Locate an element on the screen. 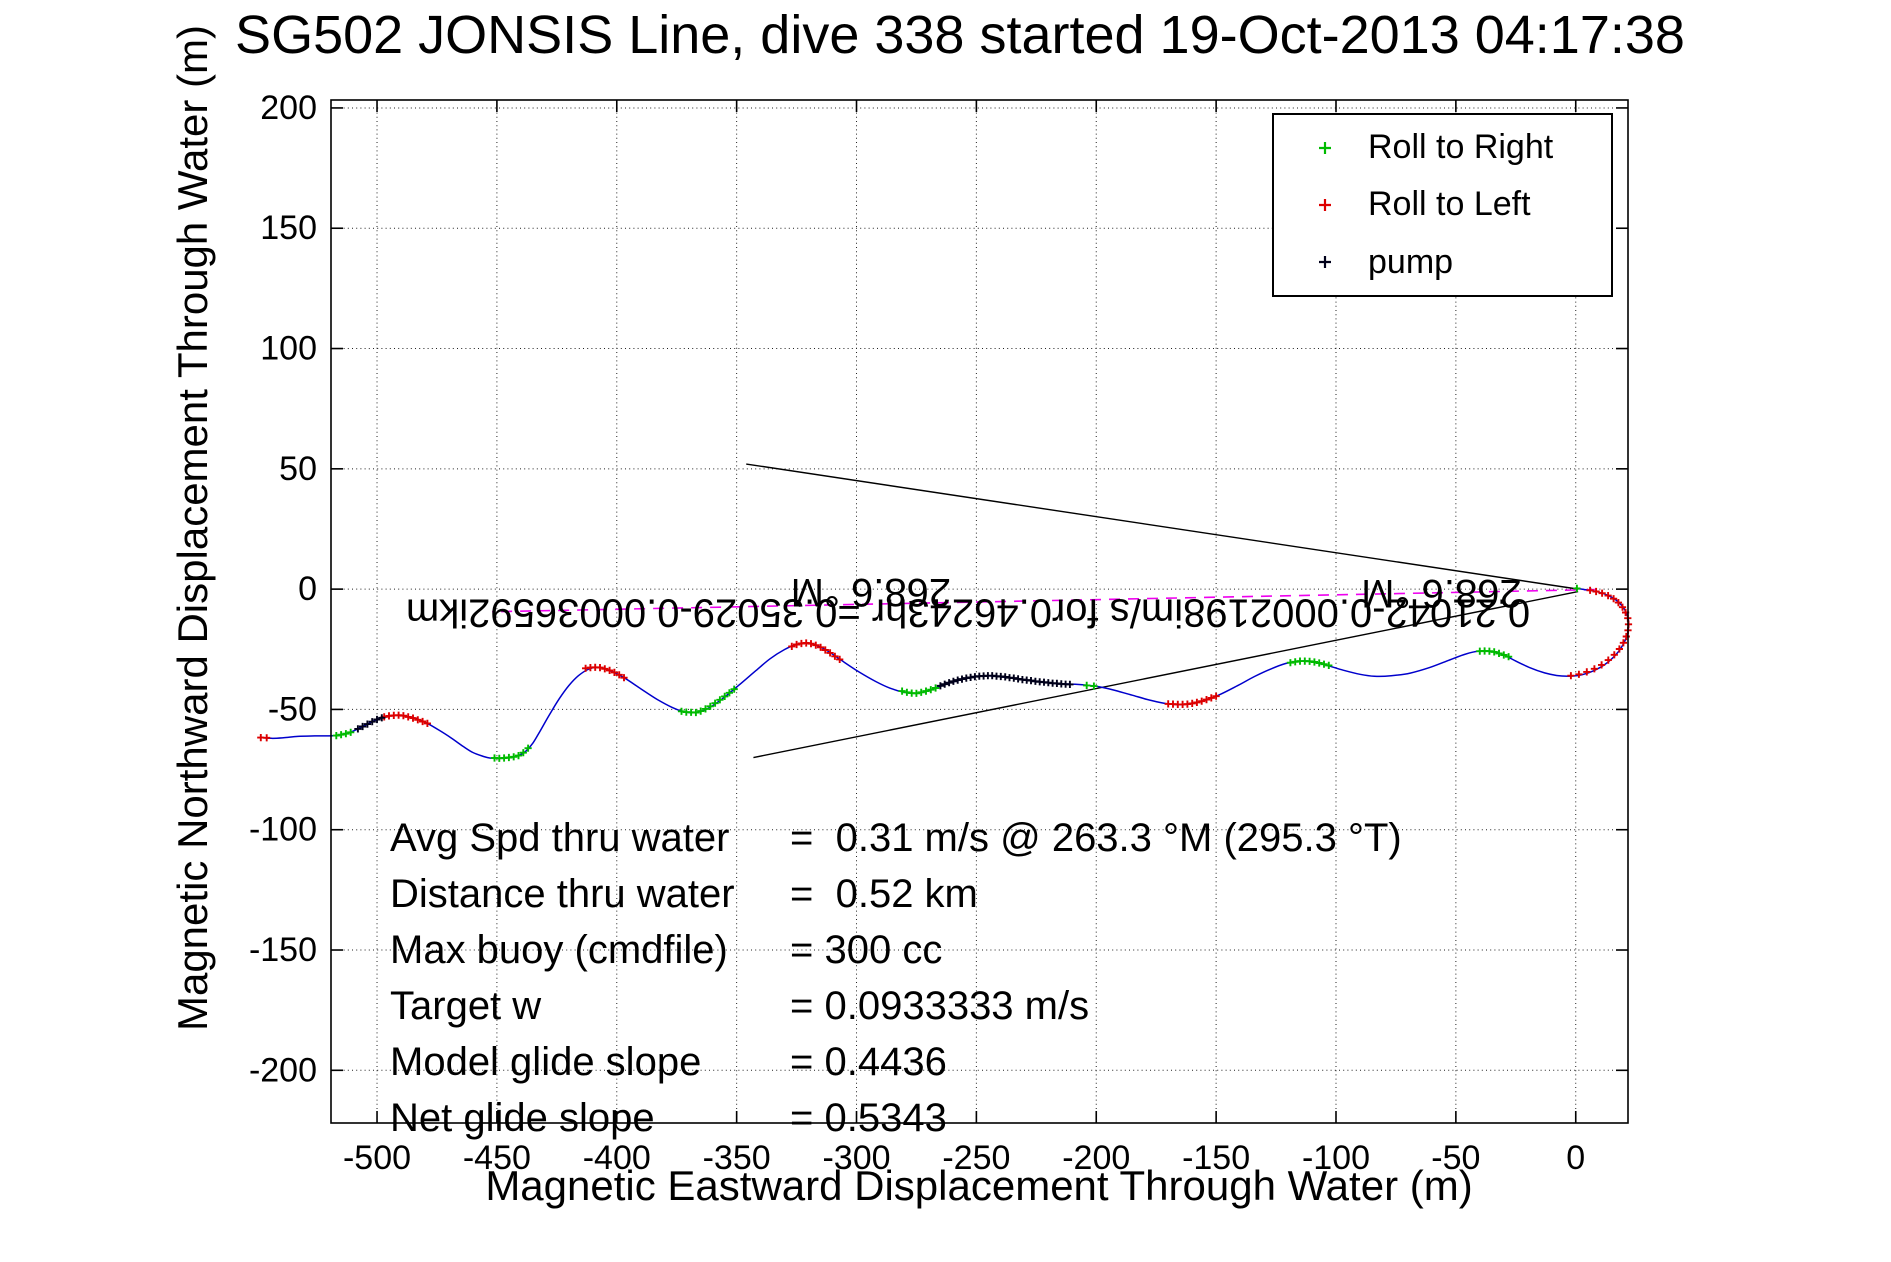 The height and width of the screenshot is (1262, 1891). stat-value: = 0.4436 is located at coordinates (868, 1062).